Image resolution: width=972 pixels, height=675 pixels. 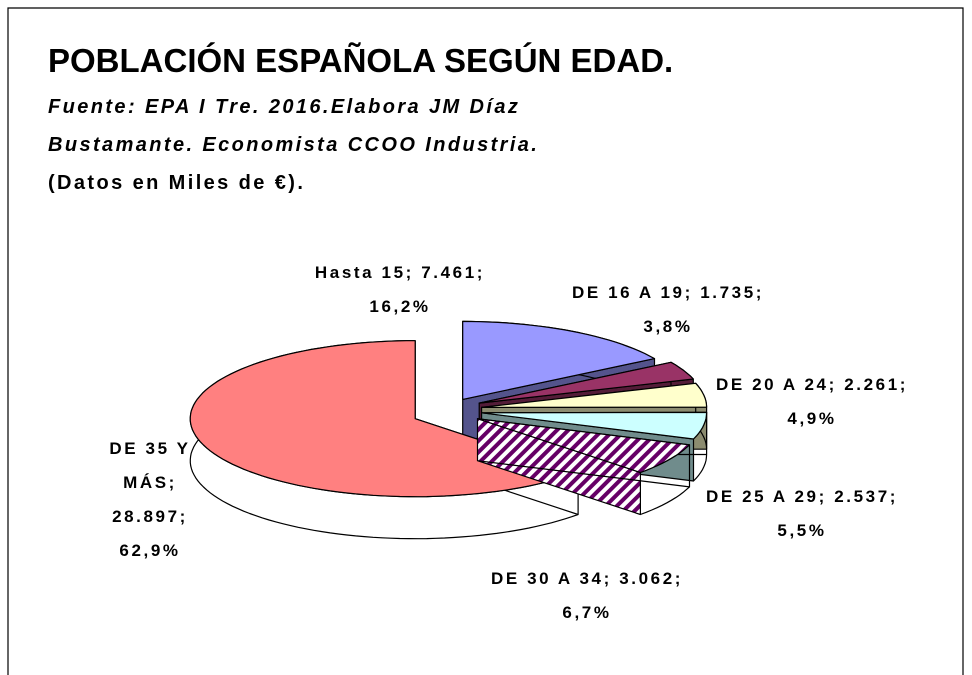 I want to click on chart-title: POBLACIÓN ESPAÑOLA SEGÚN EDAD., so click(x=361, y=60).